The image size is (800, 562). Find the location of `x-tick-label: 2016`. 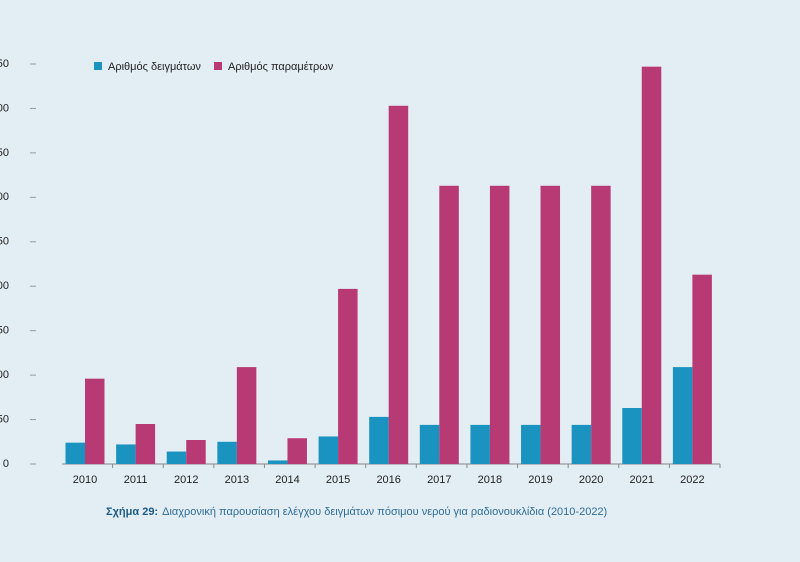

x-tick-label: 2016 is located at coordinates (388, 480).